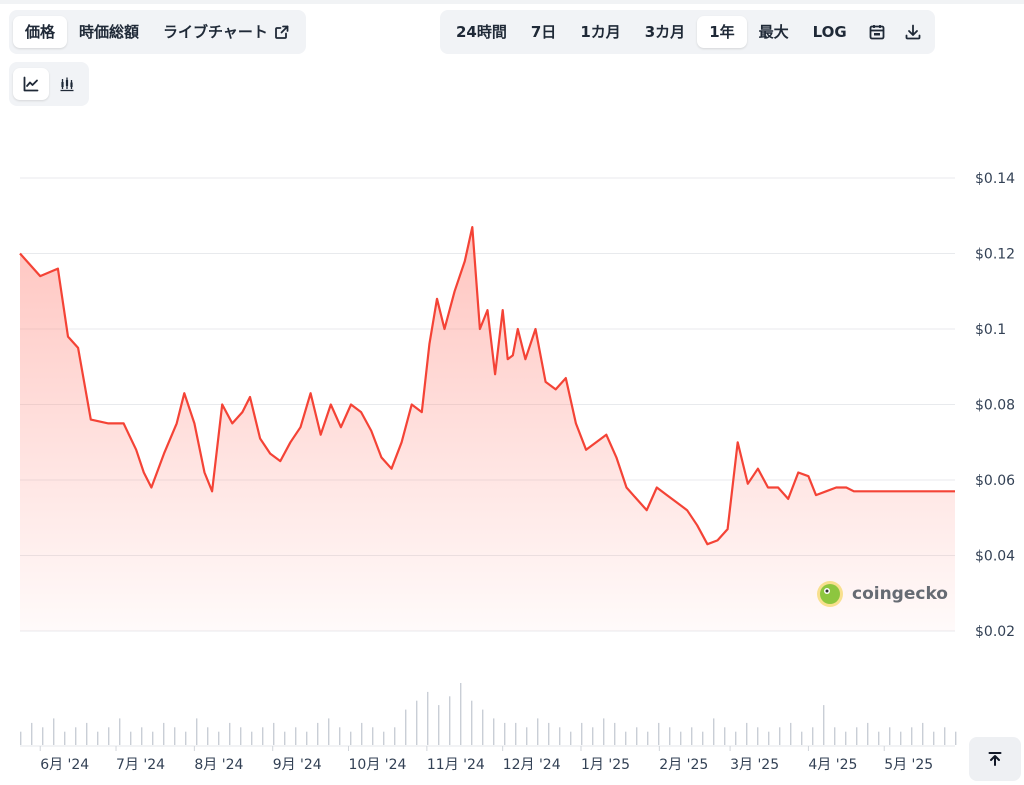 The image size is (1024, 785). I want to click on x-tick-label: 1月 '25, so click(605, 765).